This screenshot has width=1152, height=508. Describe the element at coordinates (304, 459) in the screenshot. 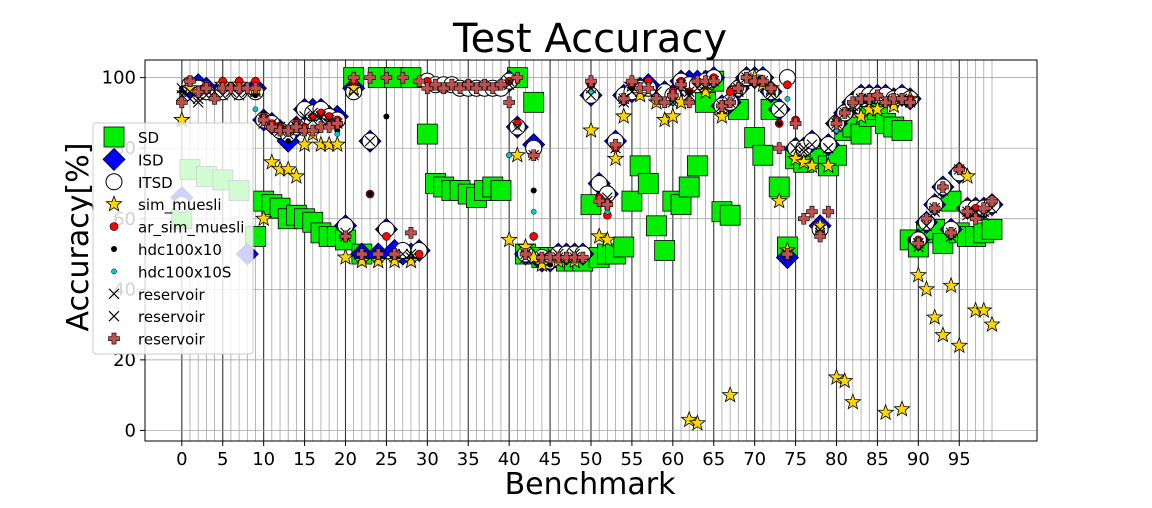

I see `x-tick-label: 15` at that location.